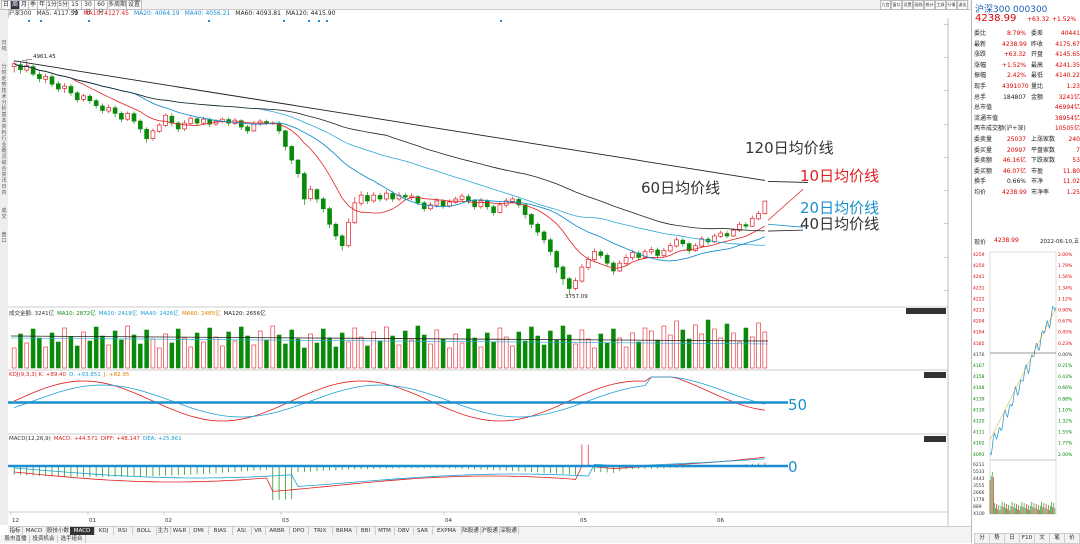  What do you see at coordinates (144, 531) in the screenshot?
I see `indicator-tab-6: BOLL` at bounding box center [144, 531].